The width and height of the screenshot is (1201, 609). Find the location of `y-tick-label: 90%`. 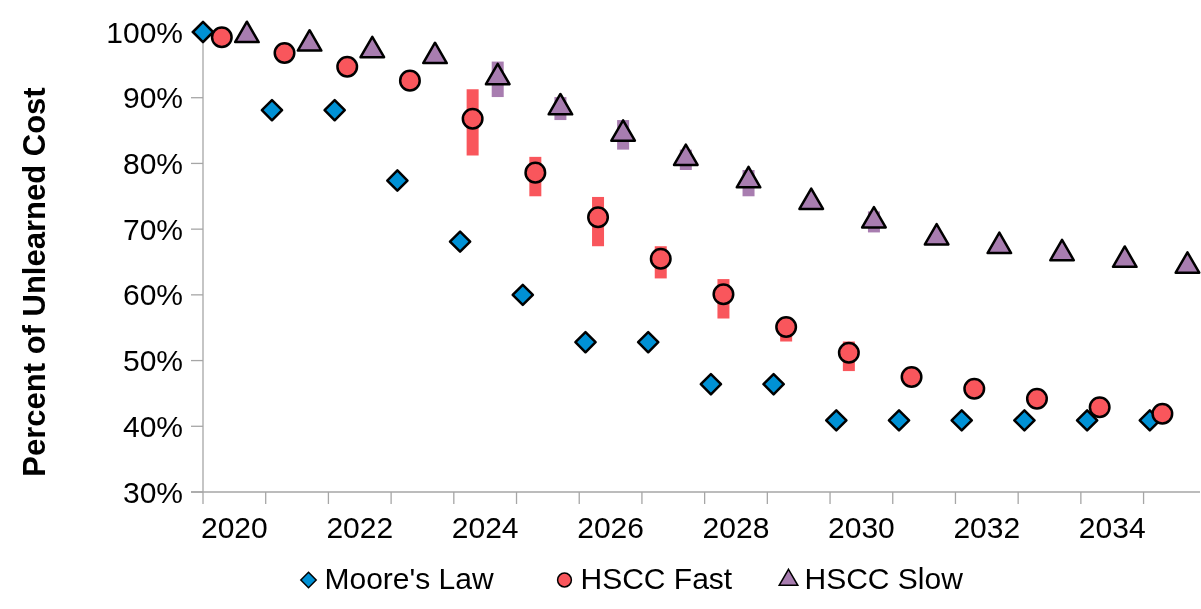

y-tick-label: 90% is located at coordinates (152, 98).